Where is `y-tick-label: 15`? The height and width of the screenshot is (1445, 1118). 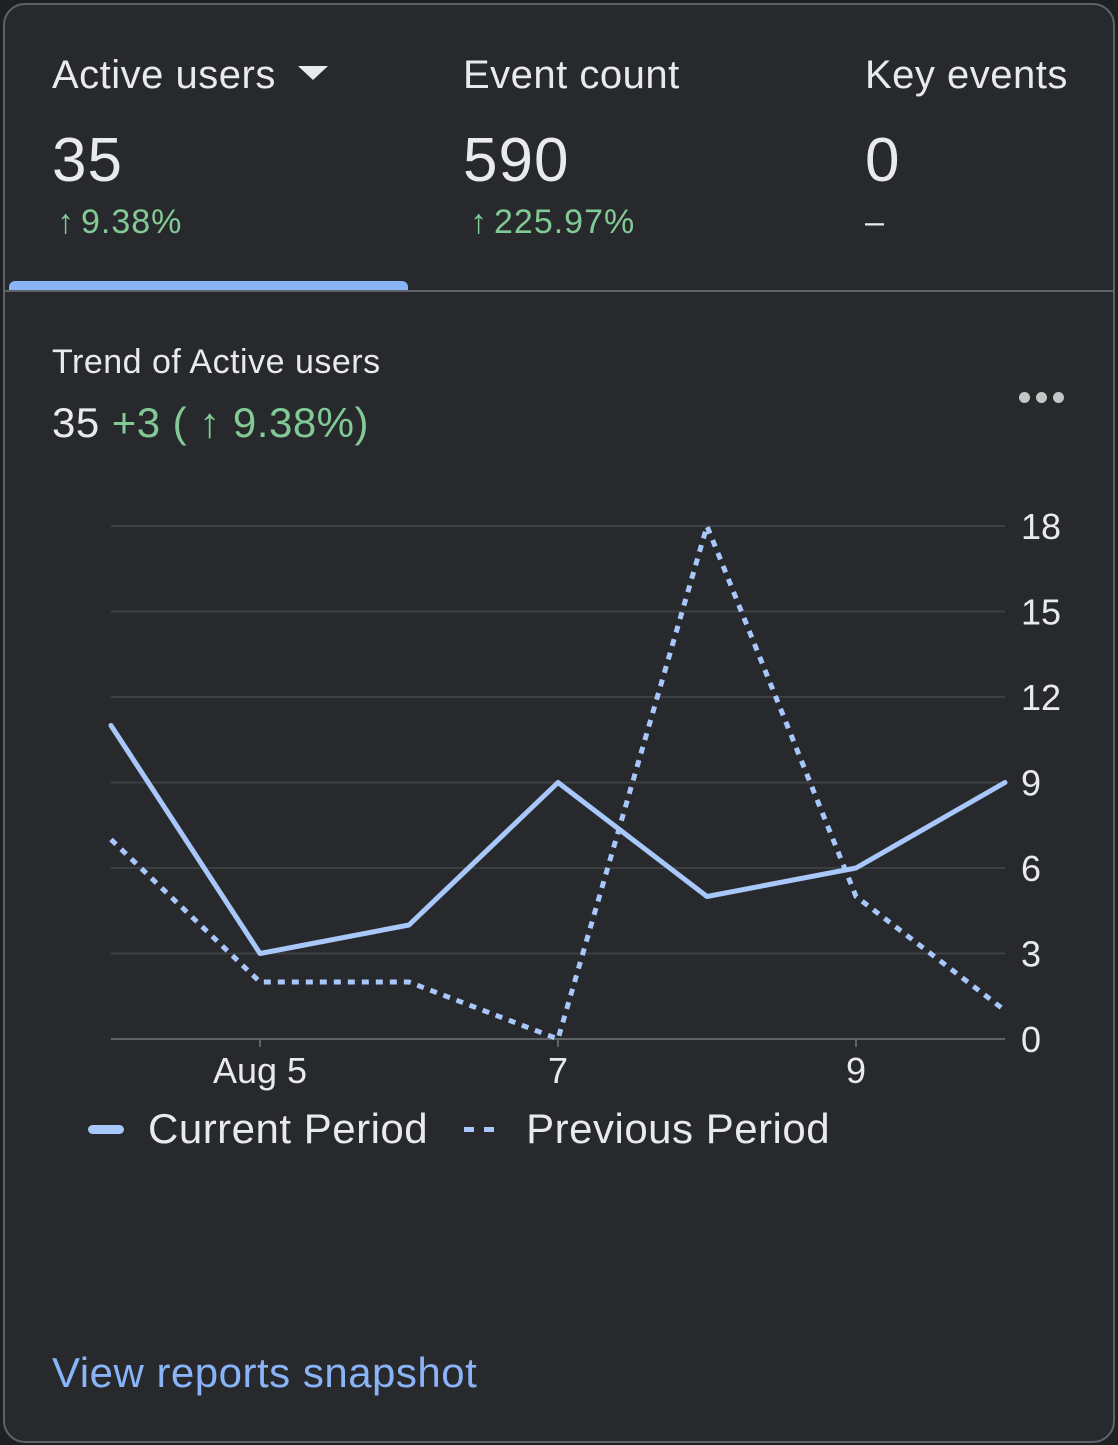 y-tick-label: 15 is located at coordinates (1041, 612).